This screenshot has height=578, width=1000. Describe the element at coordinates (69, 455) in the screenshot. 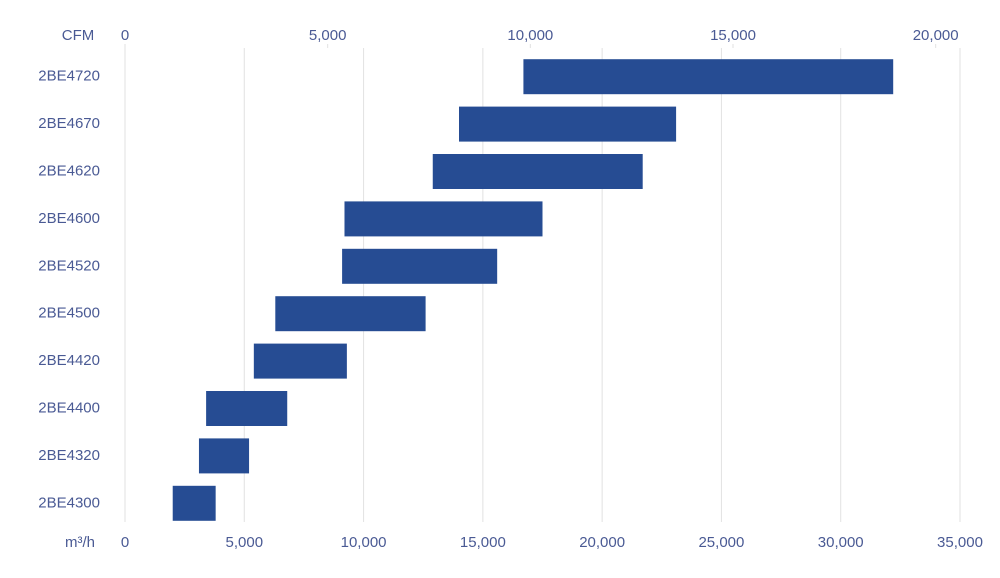

I see `y-tick-label: 2BE4320` at that location.